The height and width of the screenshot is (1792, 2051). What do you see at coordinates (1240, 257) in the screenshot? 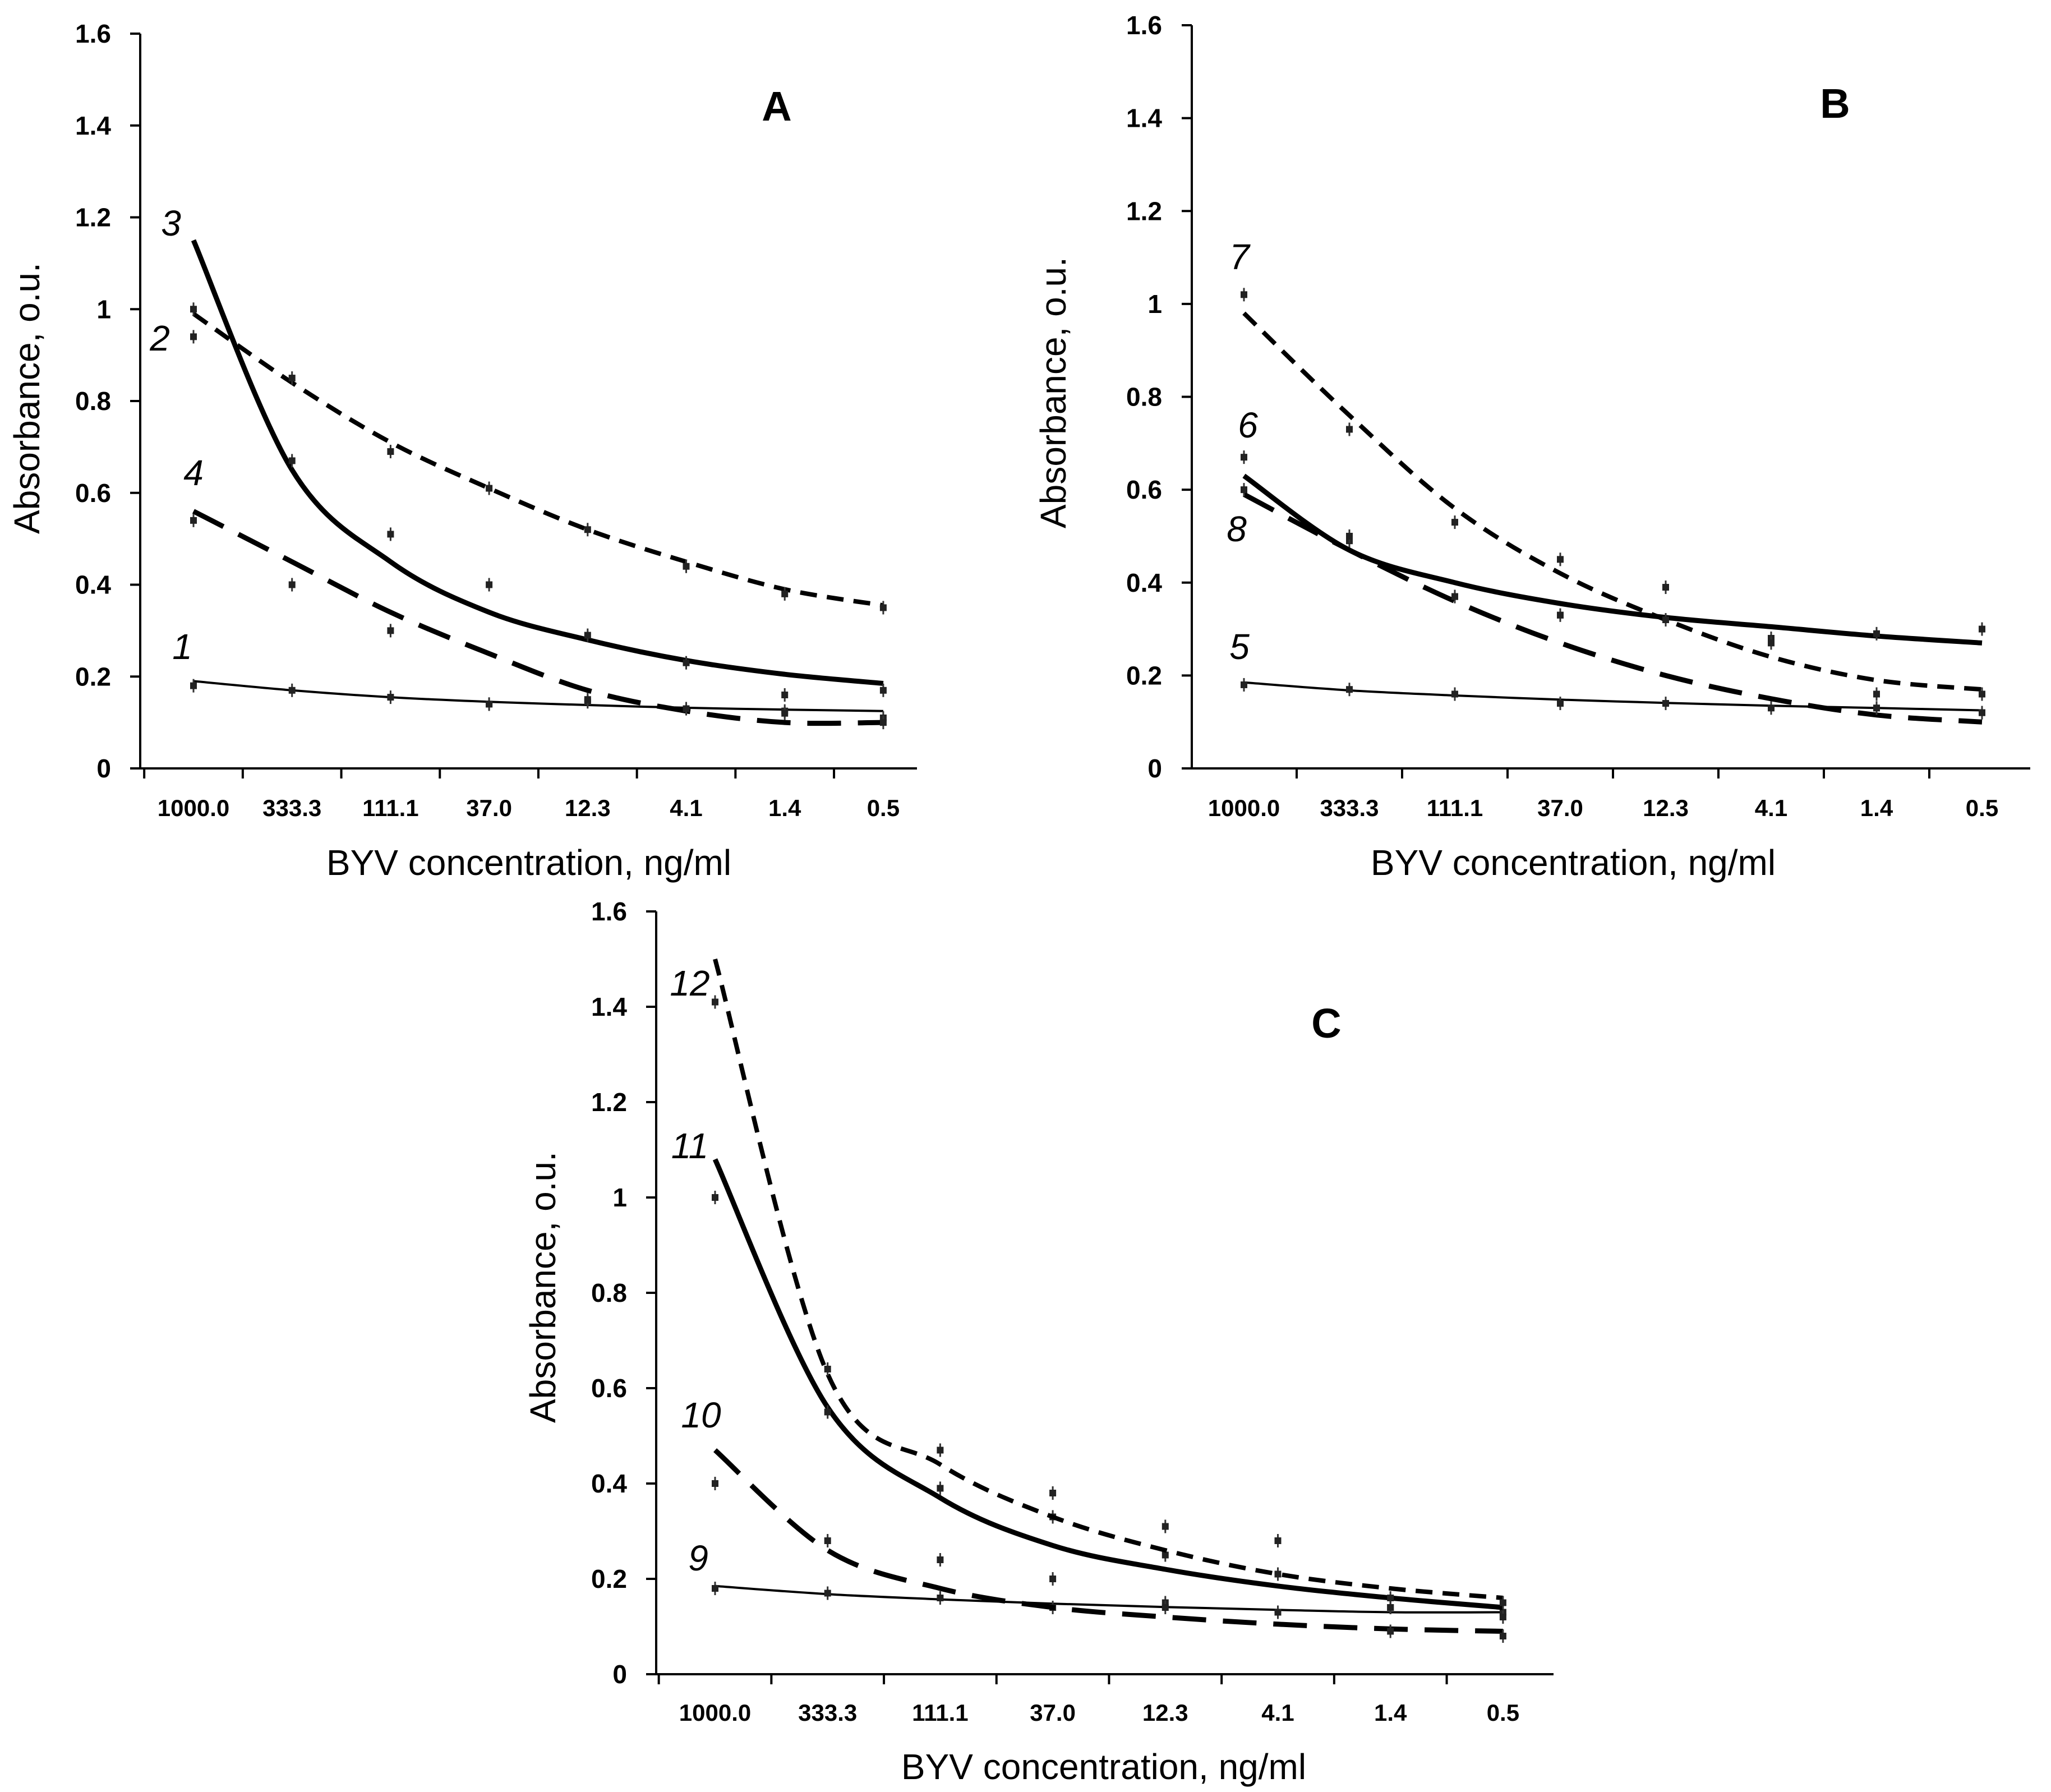
I see `series-7-label: 7` at bounding box center [1240, 257].